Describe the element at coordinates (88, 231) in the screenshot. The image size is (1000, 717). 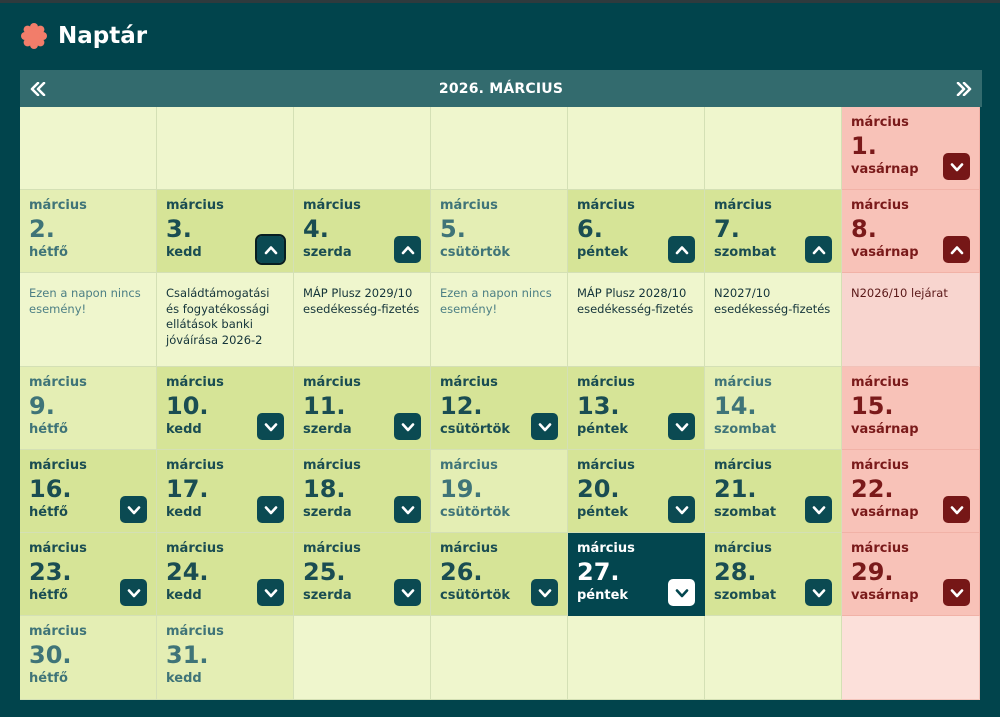
I see `day-cell: március 2. hétfő` at that location.